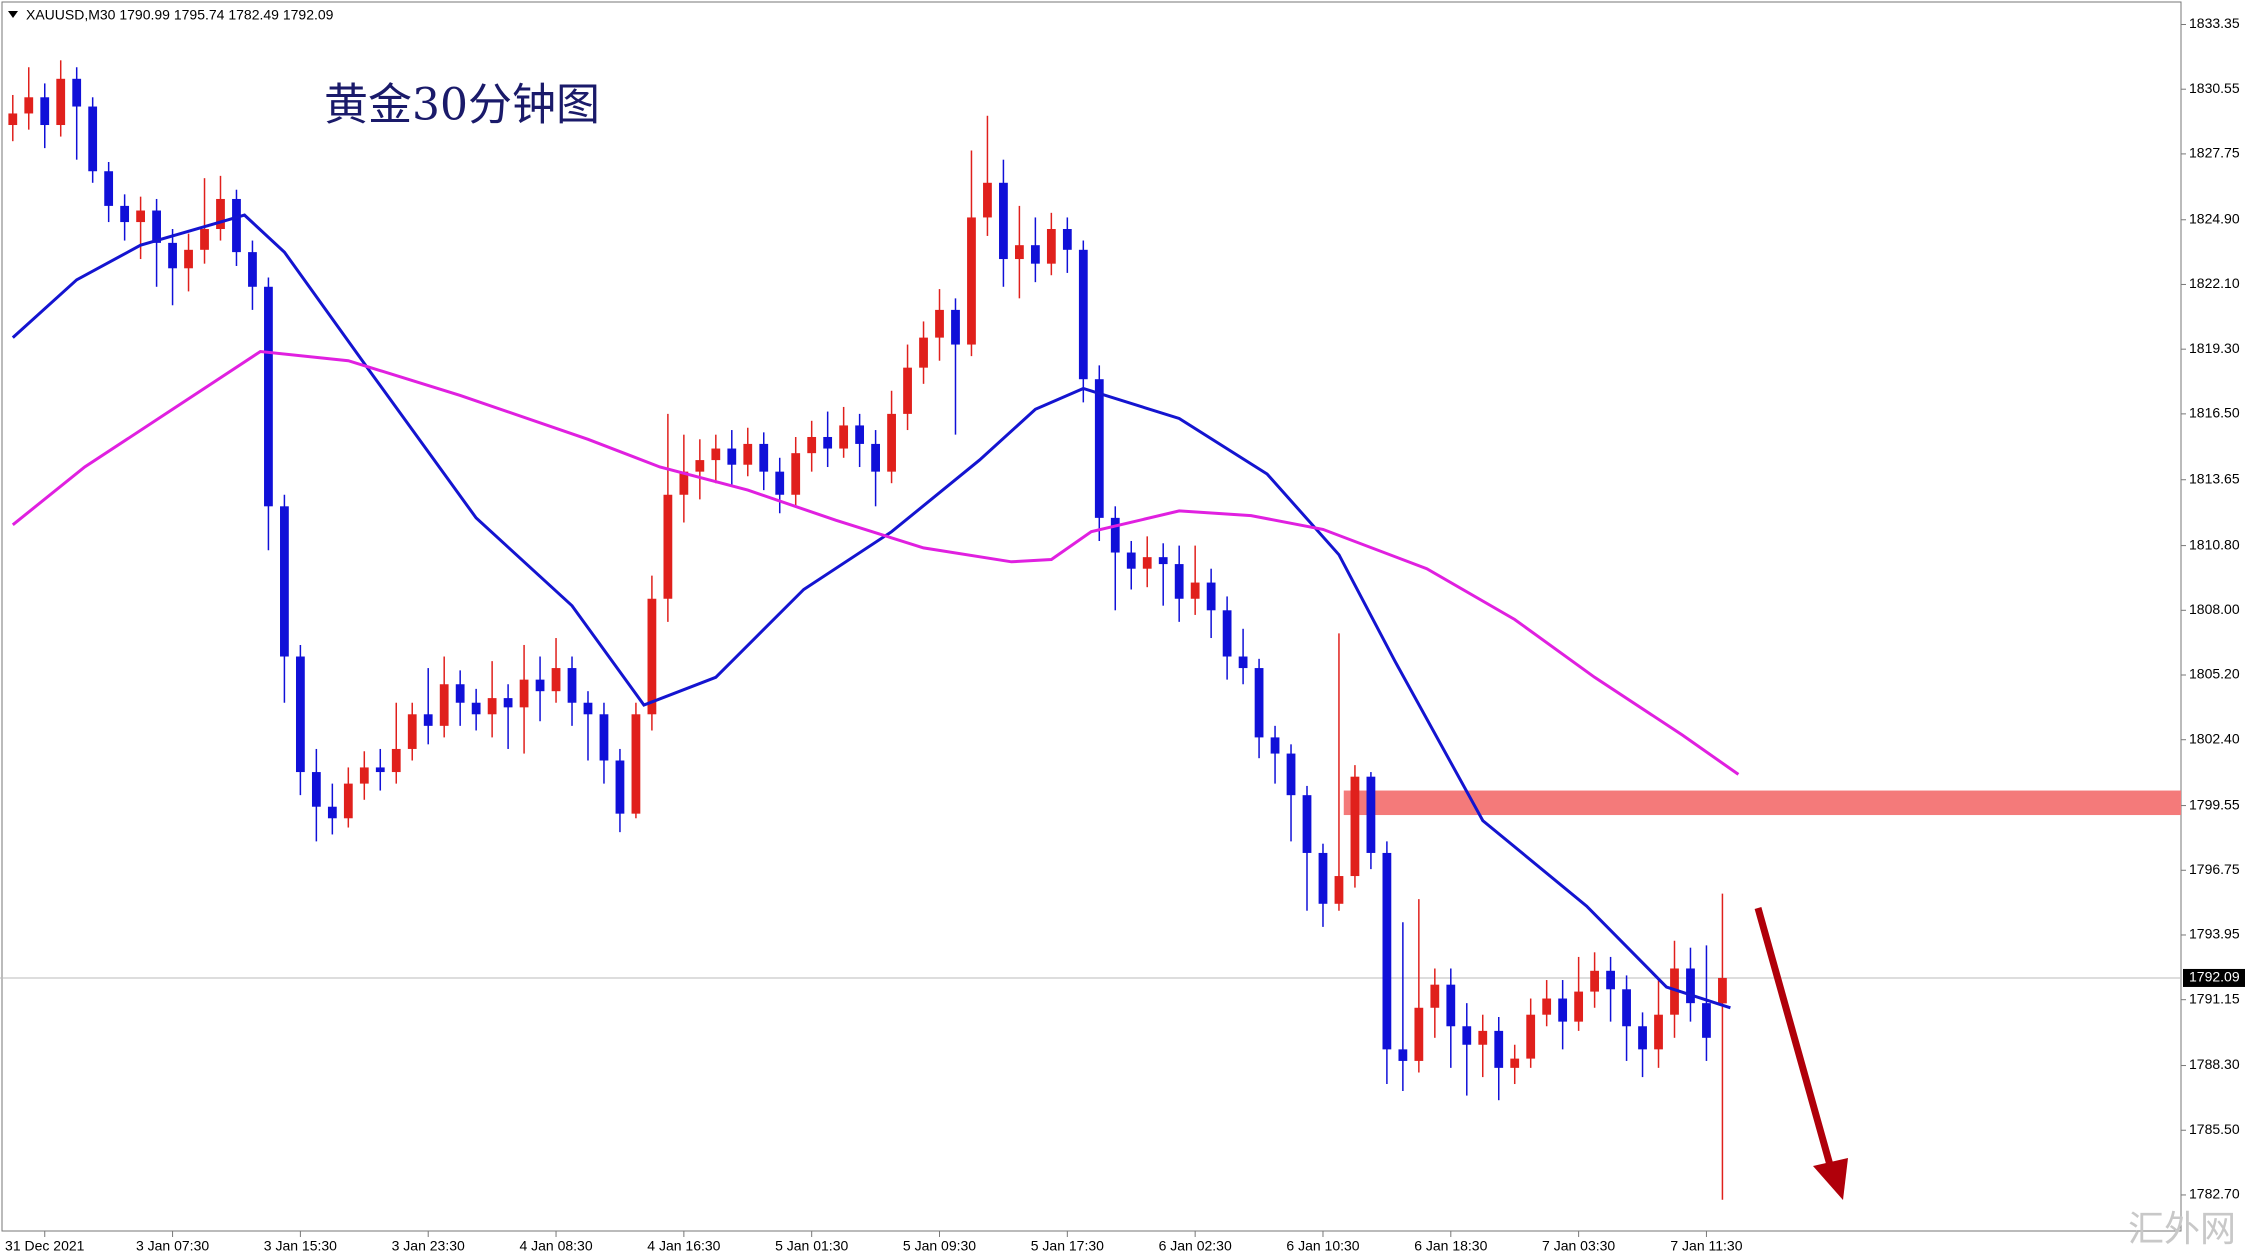 This screenshot has height=1260, width=2257. Describe the element at coordinates (2214, 998) in the screenshot. I see `y-tick-label: 1791.15` at that location.